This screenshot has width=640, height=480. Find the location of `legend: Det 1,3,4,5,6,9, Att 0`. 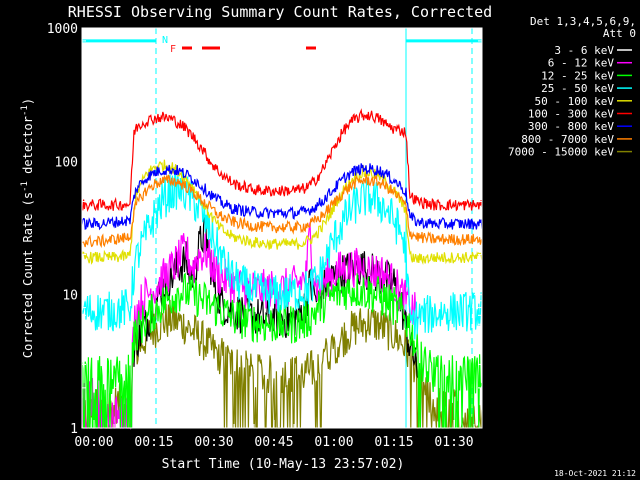

legend: Det 1,3,4,5,6,9, Att 0 is located at coordinates (583, 27).